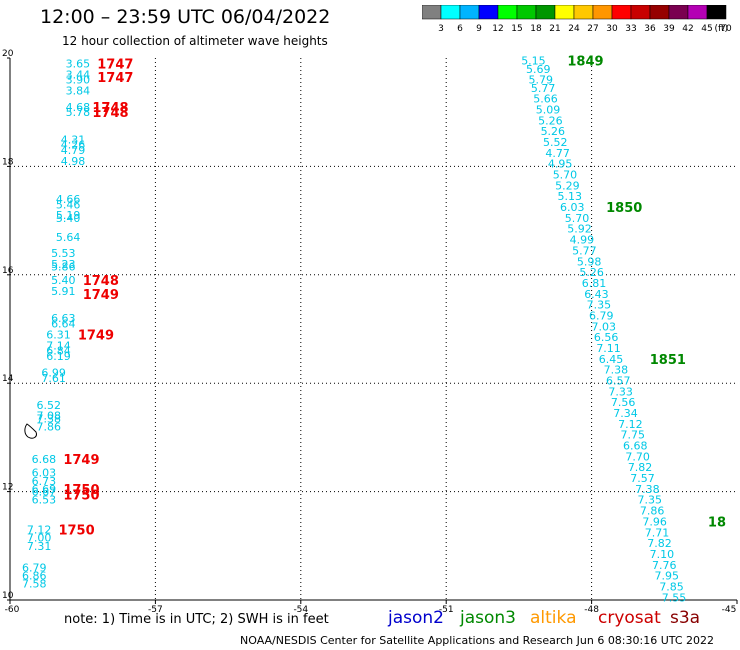  What do you see at coordinates (717, 522) in the screenshot?
I see `time-label: 18` at bounding box center [717, 522].